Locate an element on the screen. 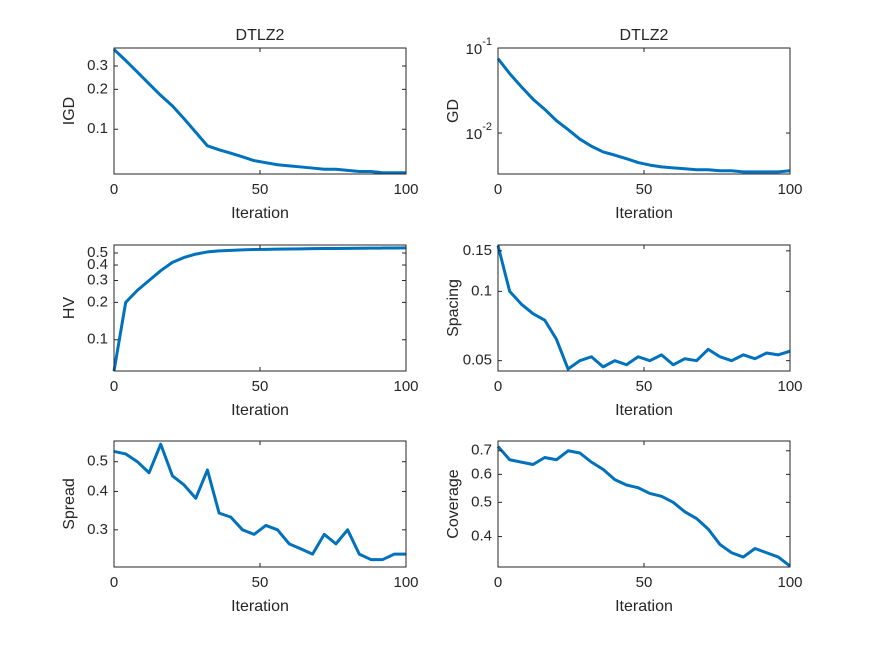 This screenshot has height=656, width=875. y-axis-label: Spread is located at coordinates (69, 504).